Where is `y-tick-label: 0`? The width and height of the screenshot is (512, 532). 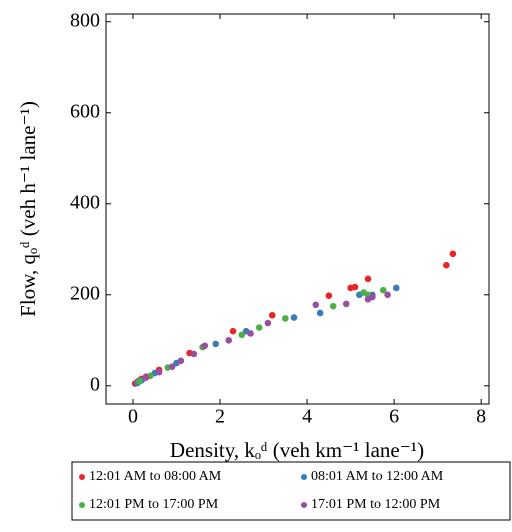
y-tick-label: 0 is located at coordinates (95, 384).